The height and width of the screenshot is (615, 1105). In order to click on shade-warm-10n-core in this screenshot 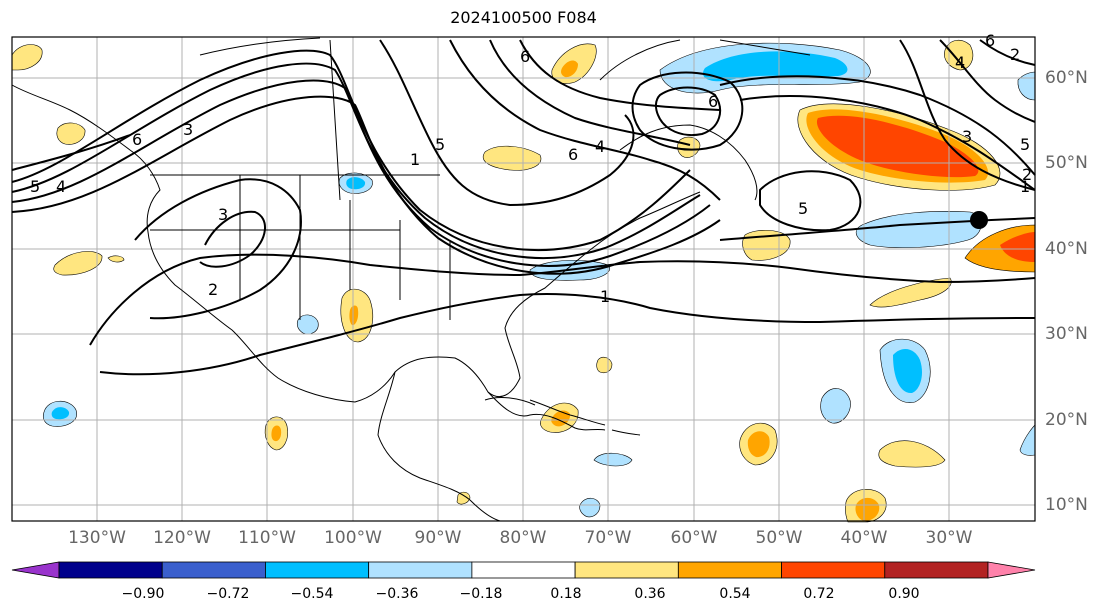, I will do `click(867, 509)`.